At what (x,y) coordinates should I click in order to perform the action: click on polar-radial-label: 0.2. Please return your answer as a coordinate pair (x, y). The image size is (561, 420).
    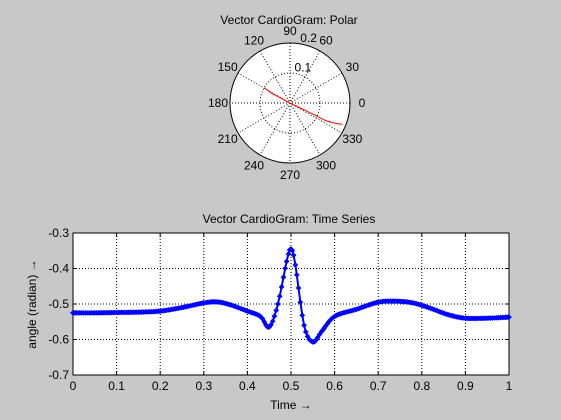
    Looking at the image, I should click on (308, 38).